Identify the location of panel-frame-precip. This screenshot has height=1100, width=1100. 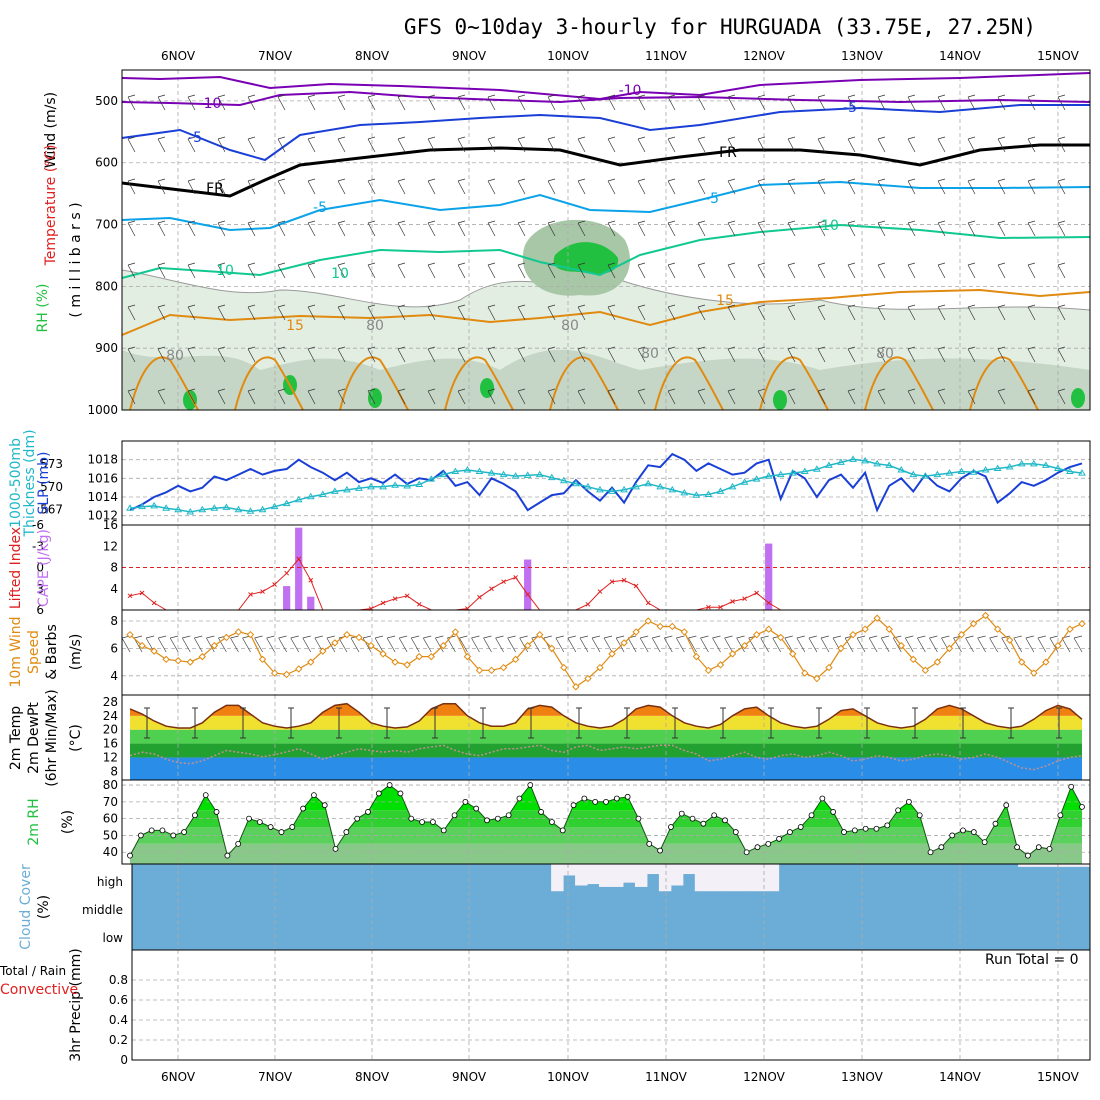
(611, 1005).